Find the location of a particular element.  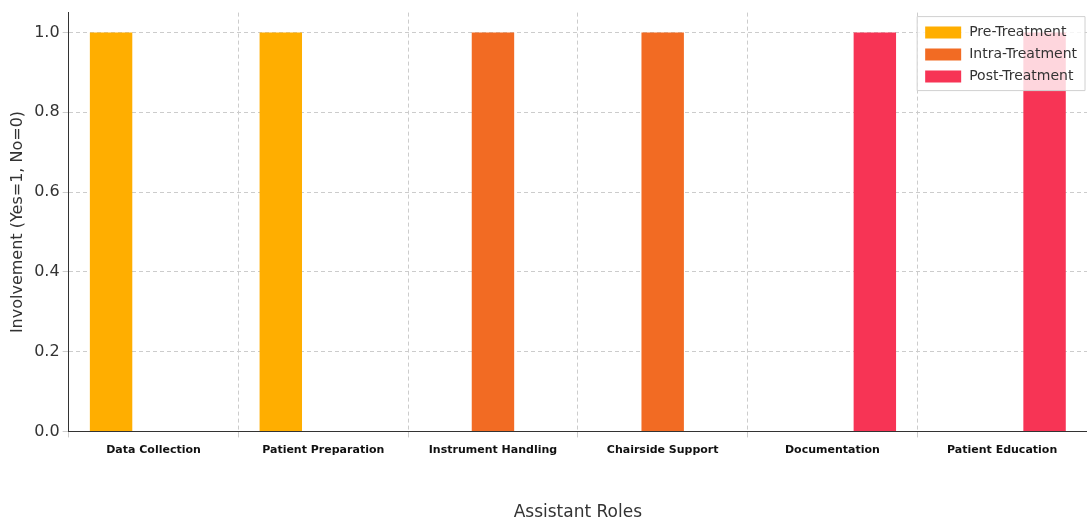

y-axis-title: Involvement (Yes=1, No=0) is located at coordinates (16, 222).